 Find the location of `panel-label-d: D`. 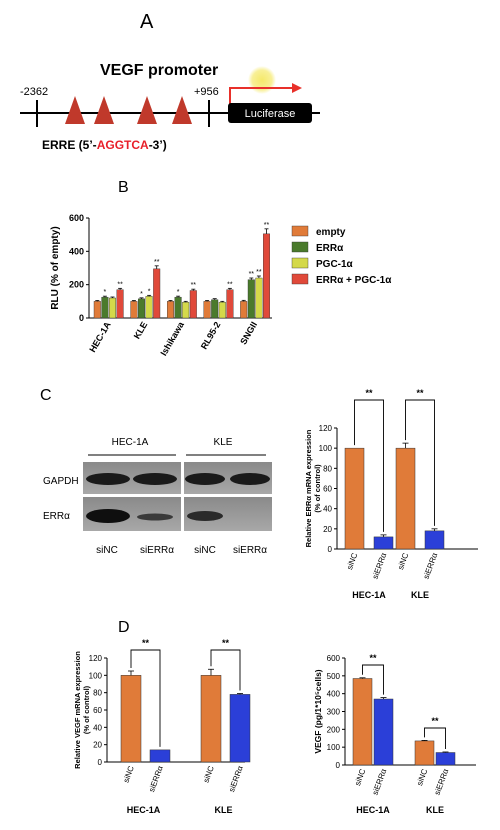

panel-label-d: D is located at coordinates (124, 627).